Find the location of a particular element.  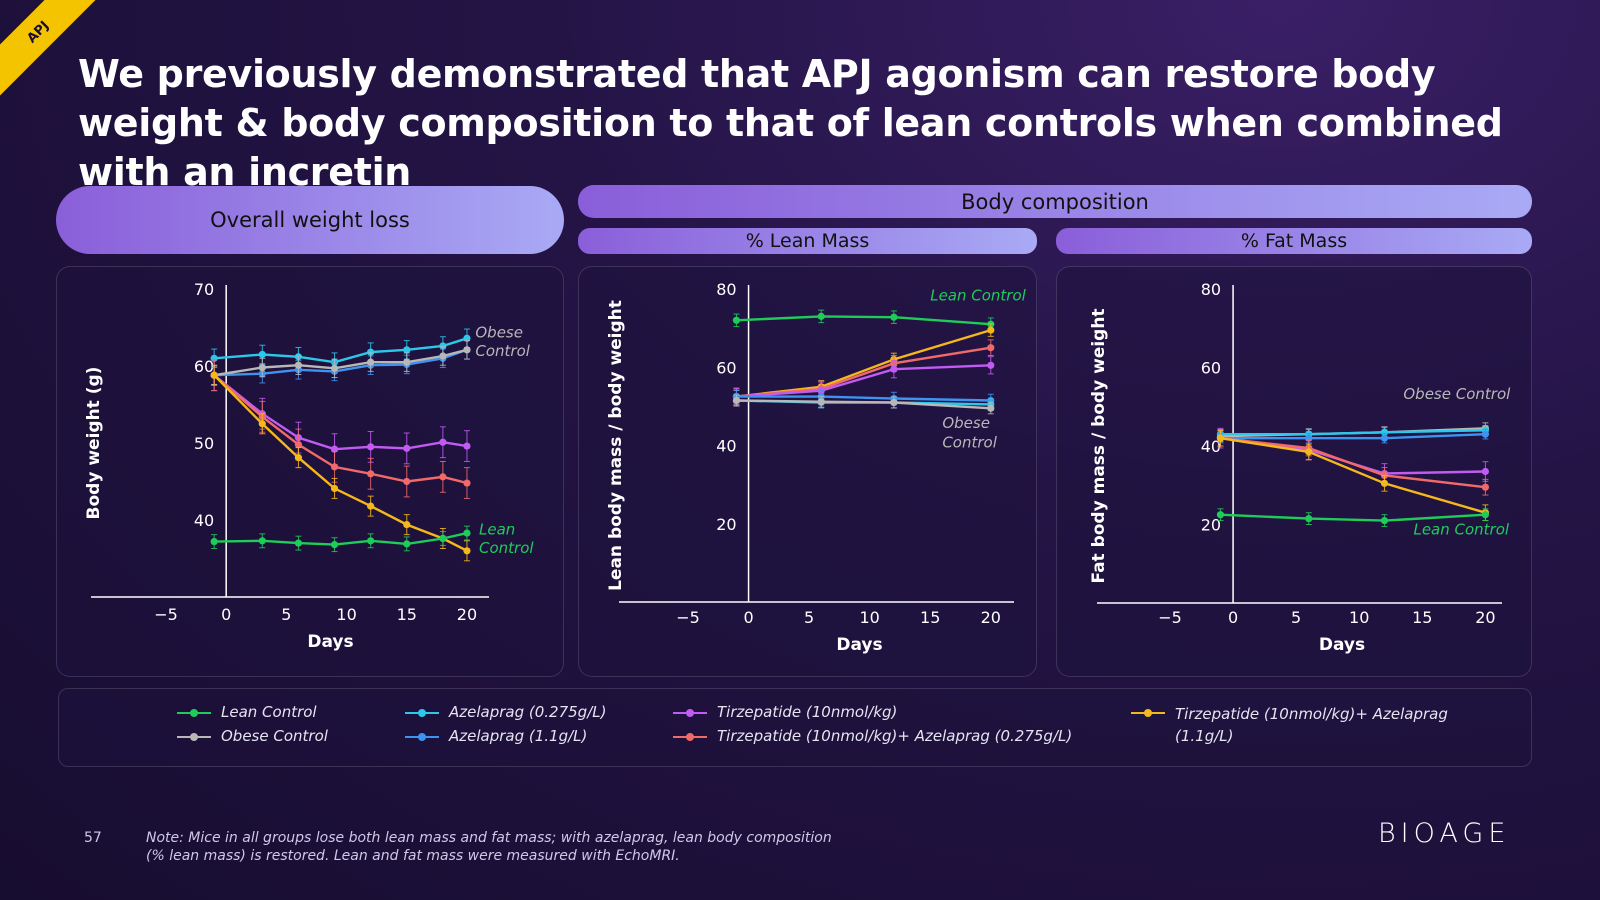

x-tick-label: 20 is located at coordinates (1485, 617).